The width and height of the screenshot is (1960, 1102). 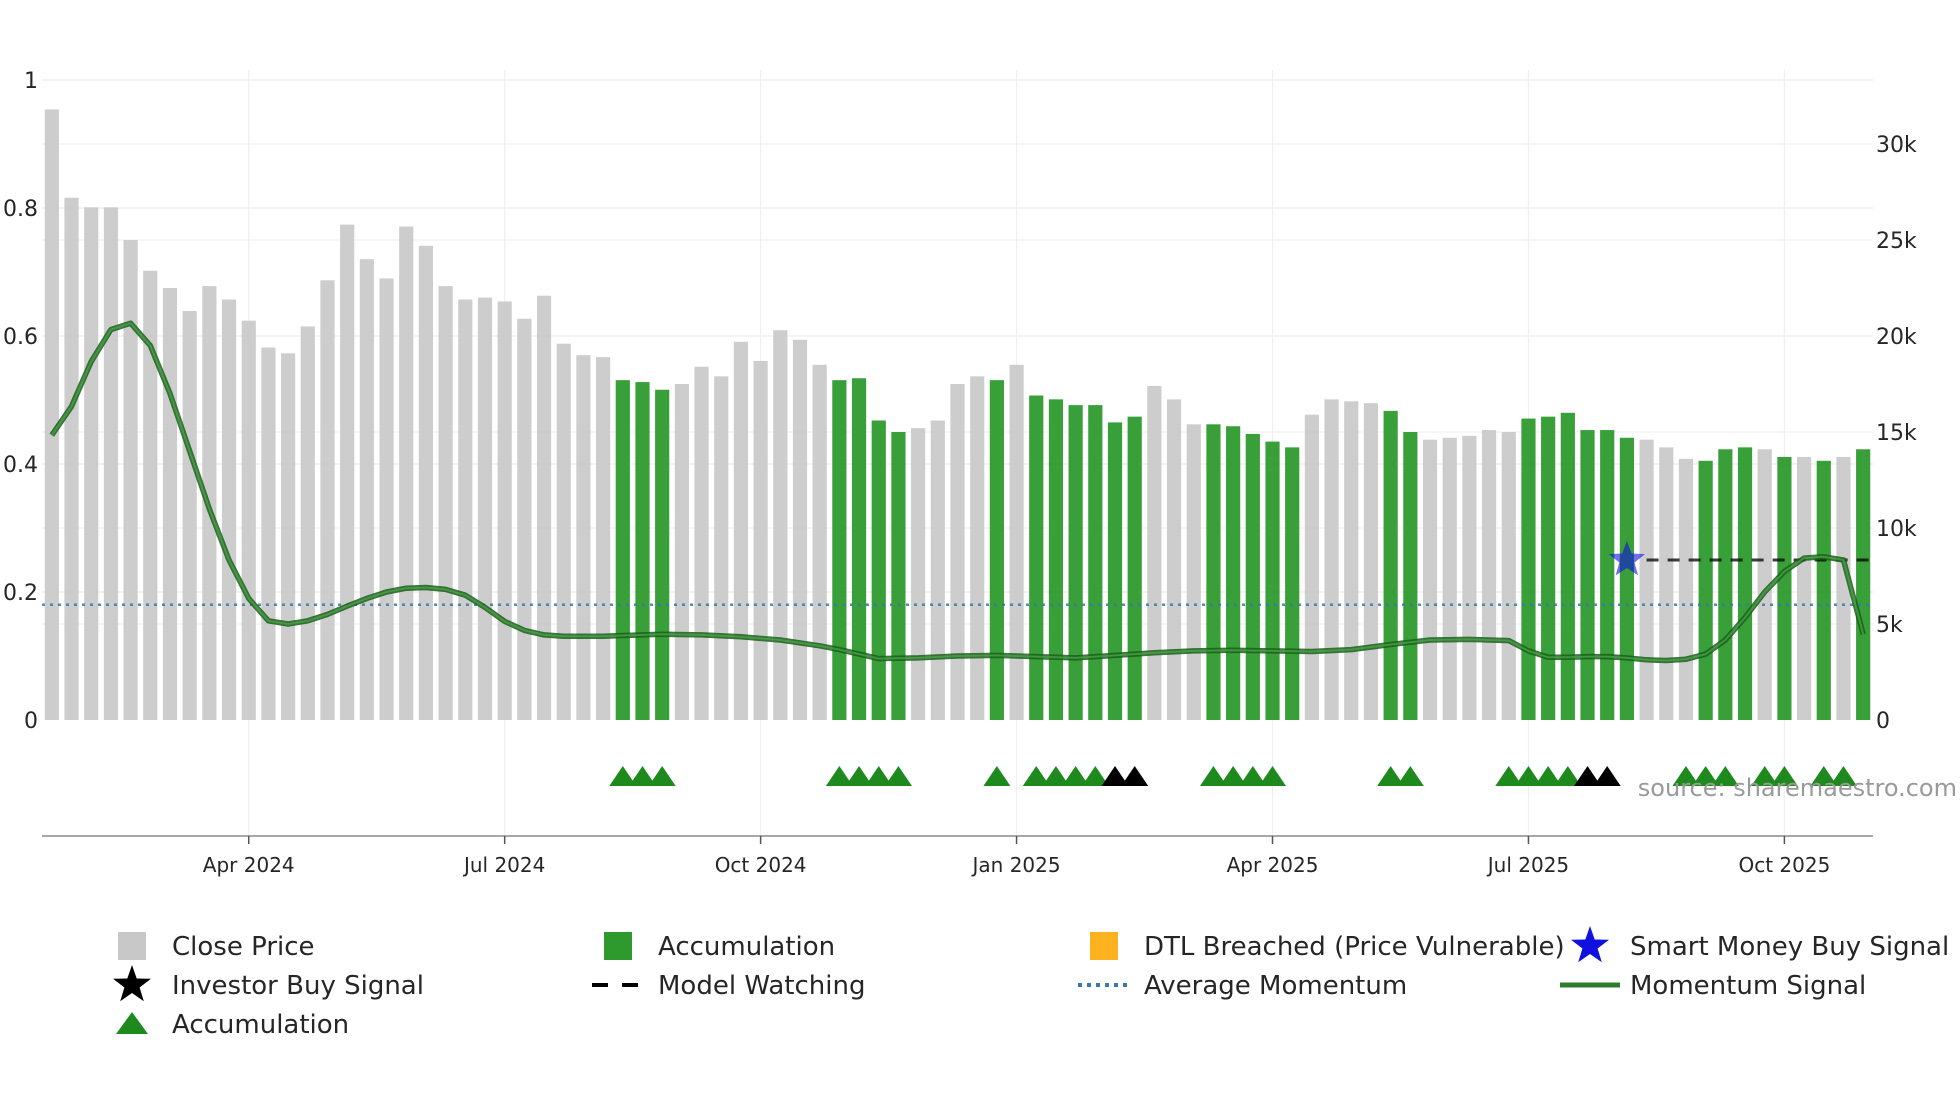 What do you see at coordinates (1896, 337) in the screenshot?
I see `right-axis-tick: 20k` at bounding box center [1896, 337].